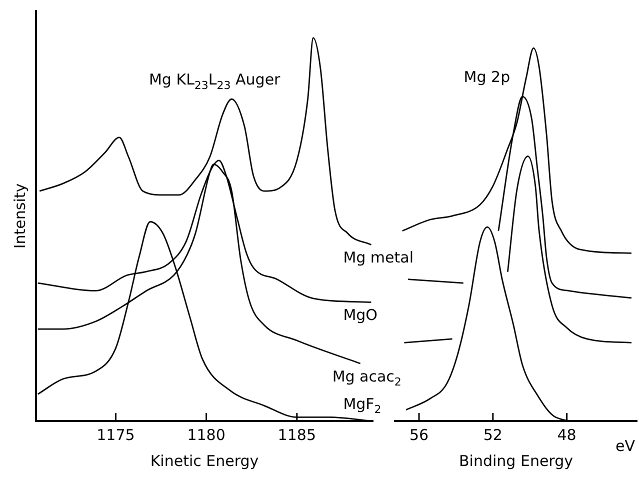  What do you see at coordinates (206, 435) in the screenshot?
I see `x-tick-label: 1180` at bounding box center [206, 435].